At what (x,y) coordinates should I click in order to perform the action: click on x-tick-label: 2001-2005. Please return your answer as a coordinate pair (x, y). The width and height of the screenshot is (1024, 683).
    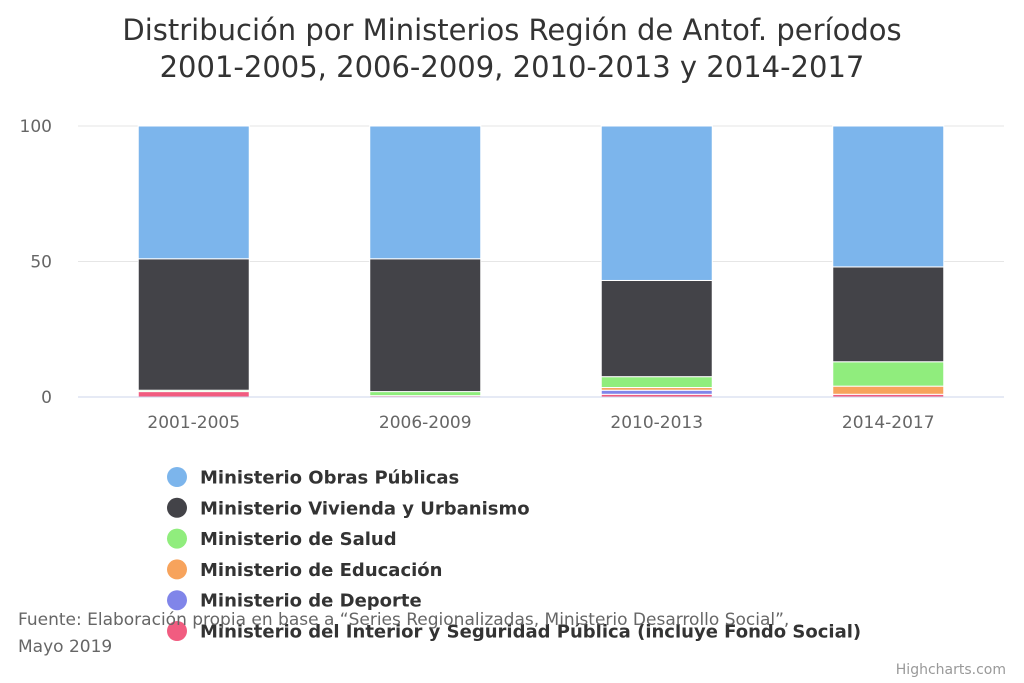
    Looking at the image, I should click on (193, 423).